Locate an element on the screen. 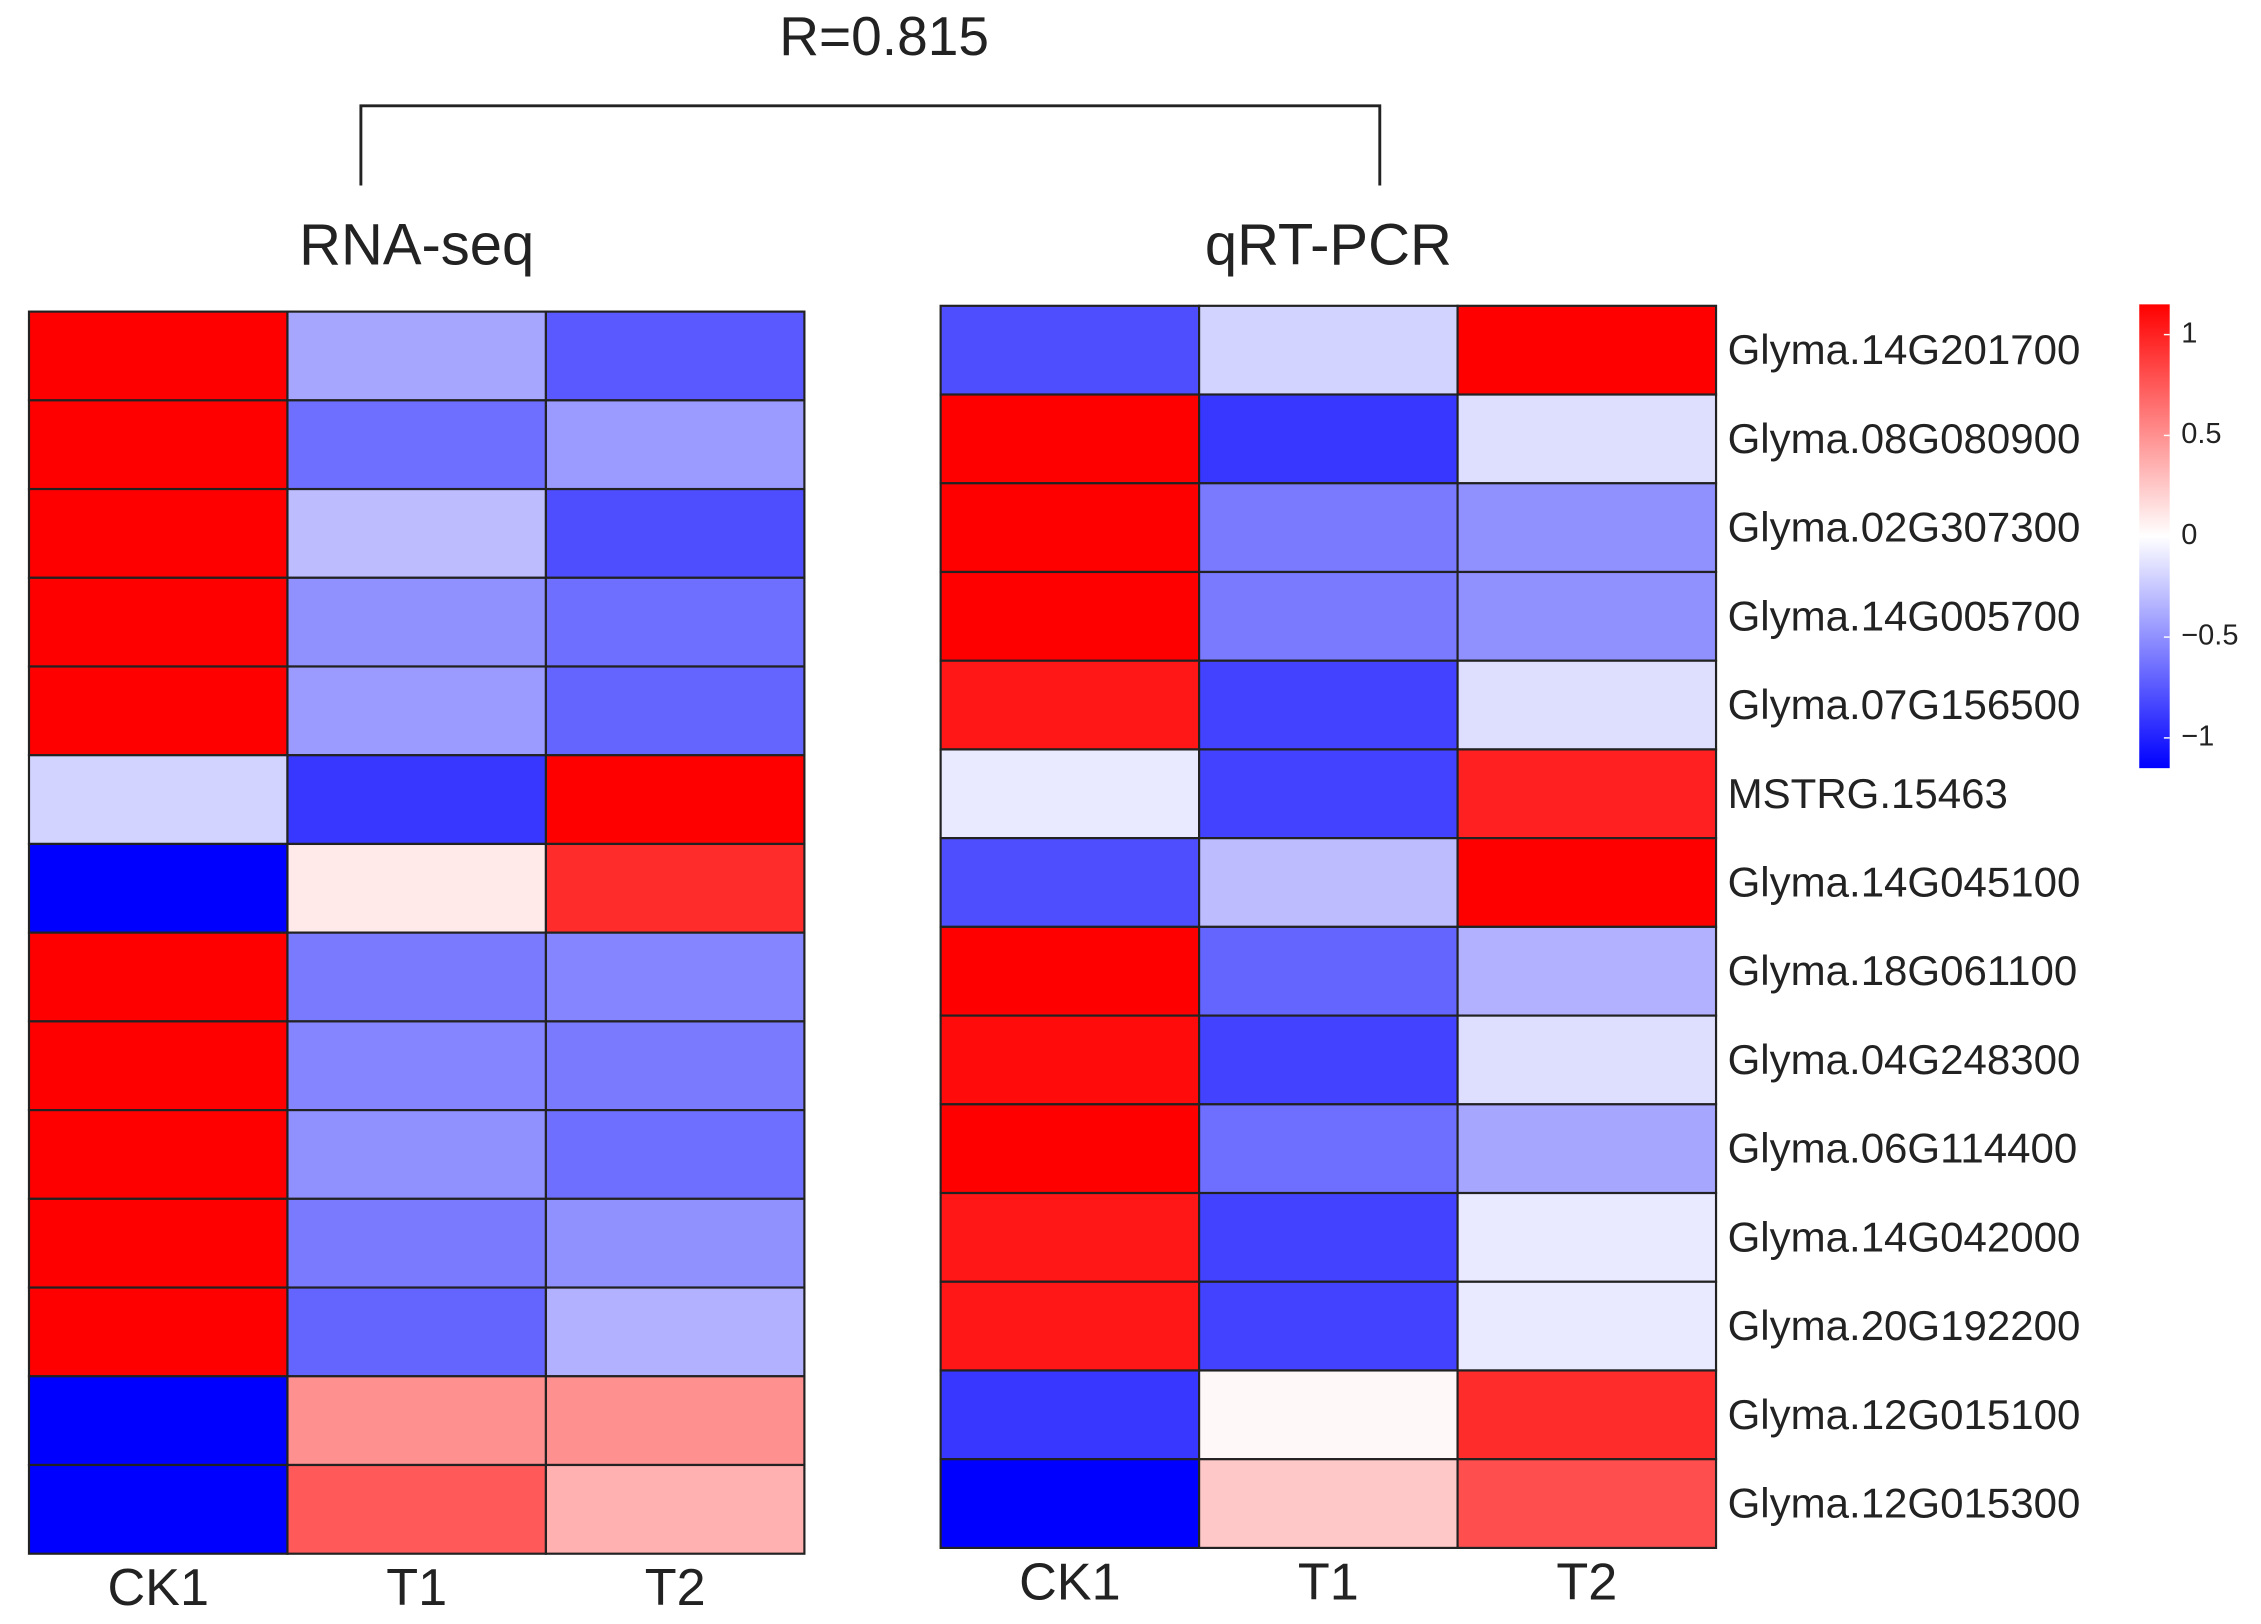  row-label: Glyma.14G201700 is located at coordinates (1904, 349).